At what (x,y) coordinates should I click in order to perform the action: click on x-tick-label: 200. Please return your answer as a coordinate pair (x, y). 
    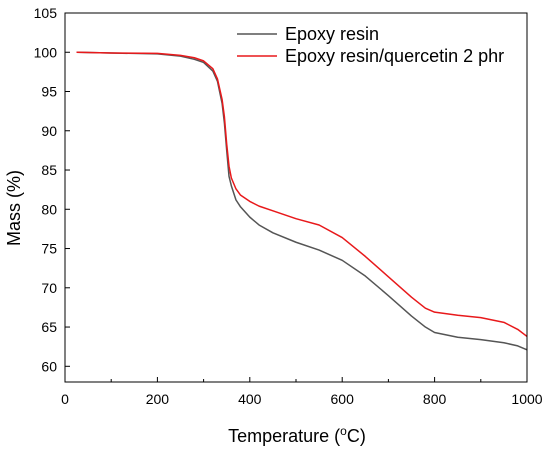
    Looking at the image, I should click on (158, 399).